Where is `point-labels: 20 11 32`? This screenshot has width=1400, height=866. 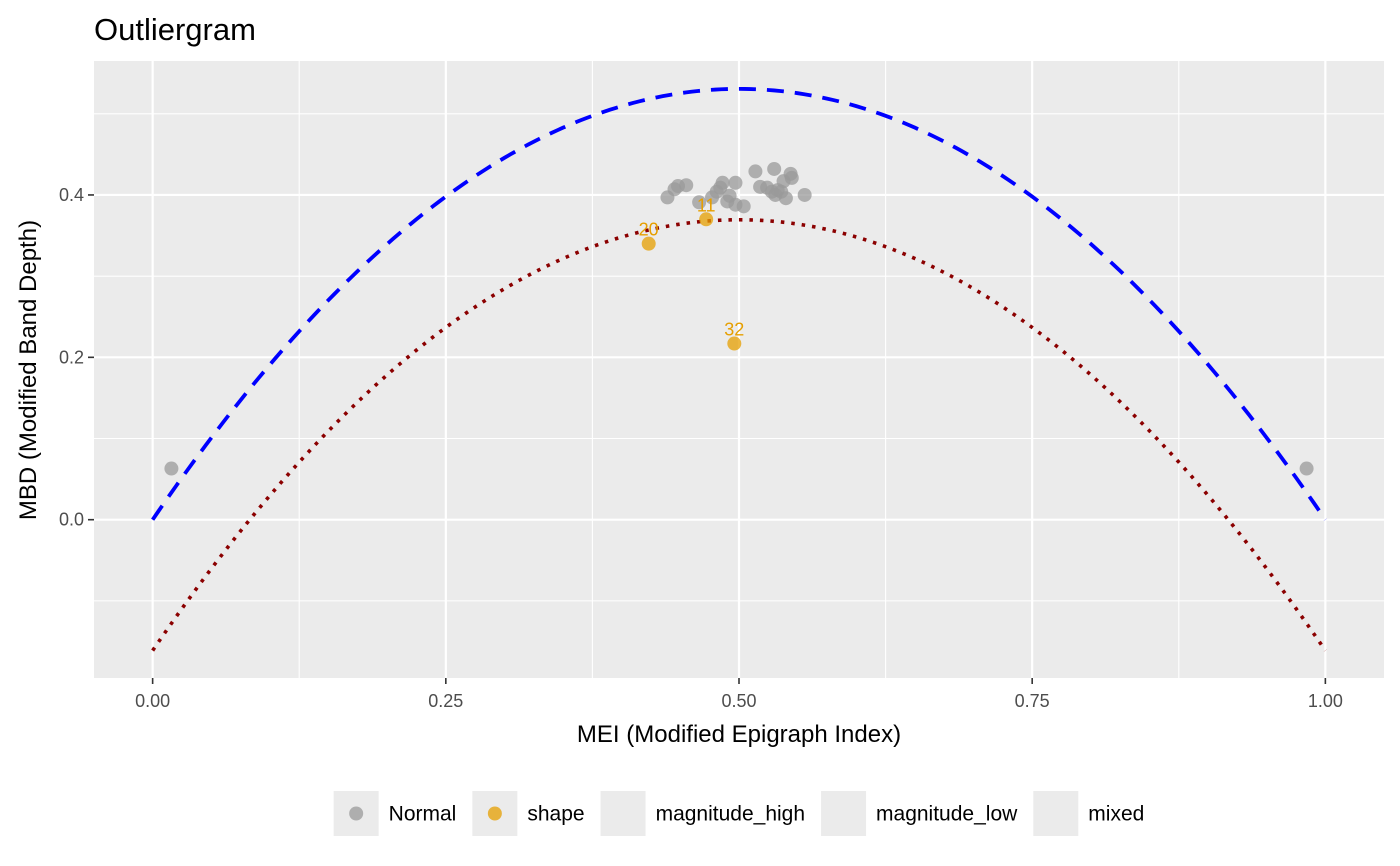 point-labels: 20 11 32 is located at coordinates (692, 267).